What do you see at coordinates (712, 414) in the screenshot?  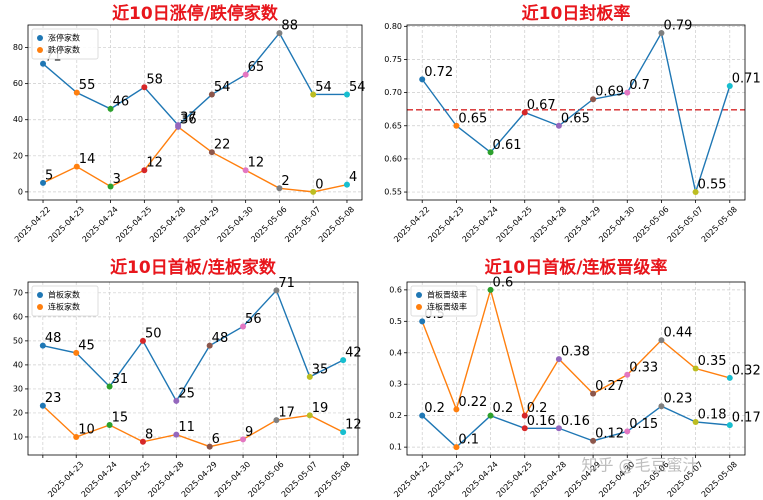 I see `data-label: 0.18` at bounding box center [712, 414].